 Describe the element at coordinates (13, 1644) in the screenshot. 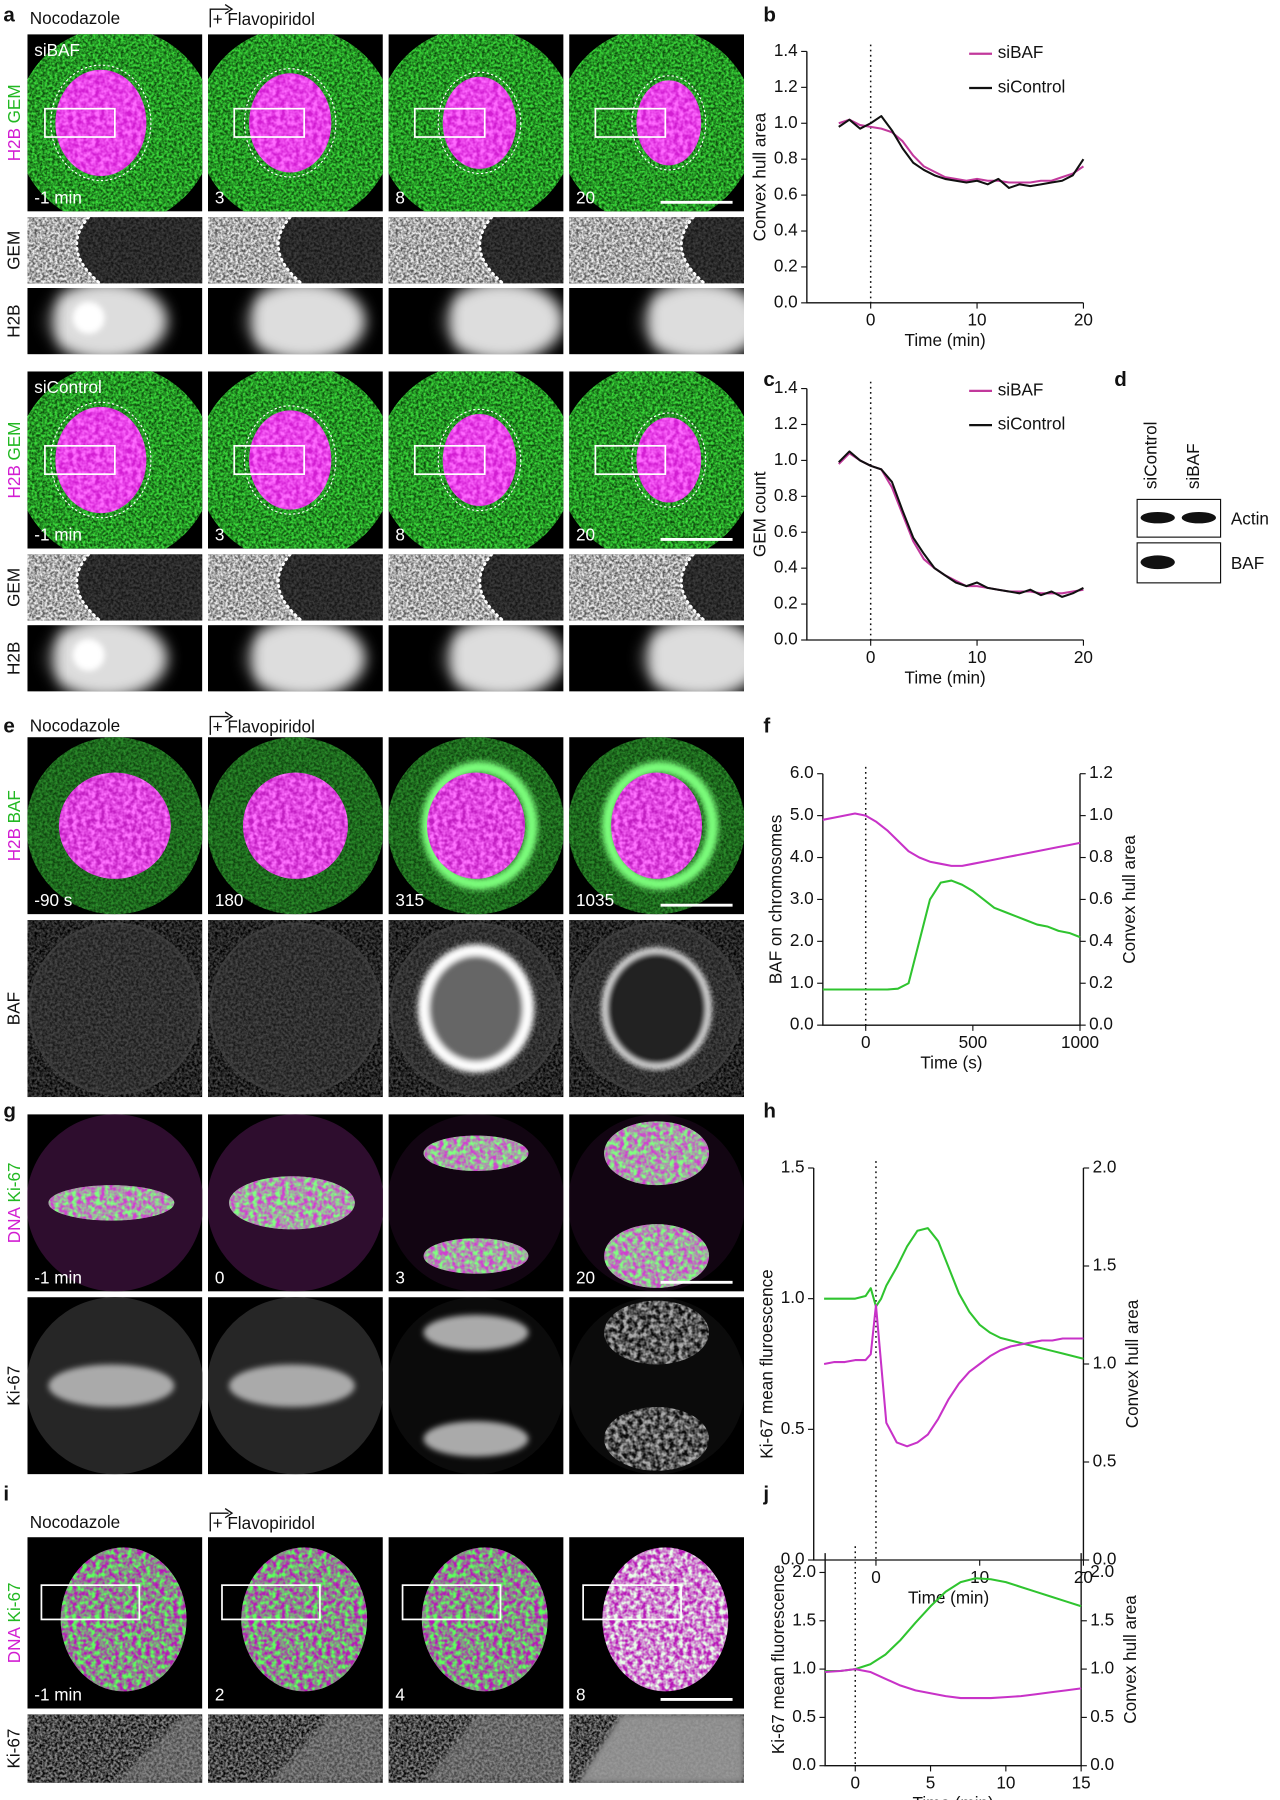

I see `stain-name: DNA` at that location.